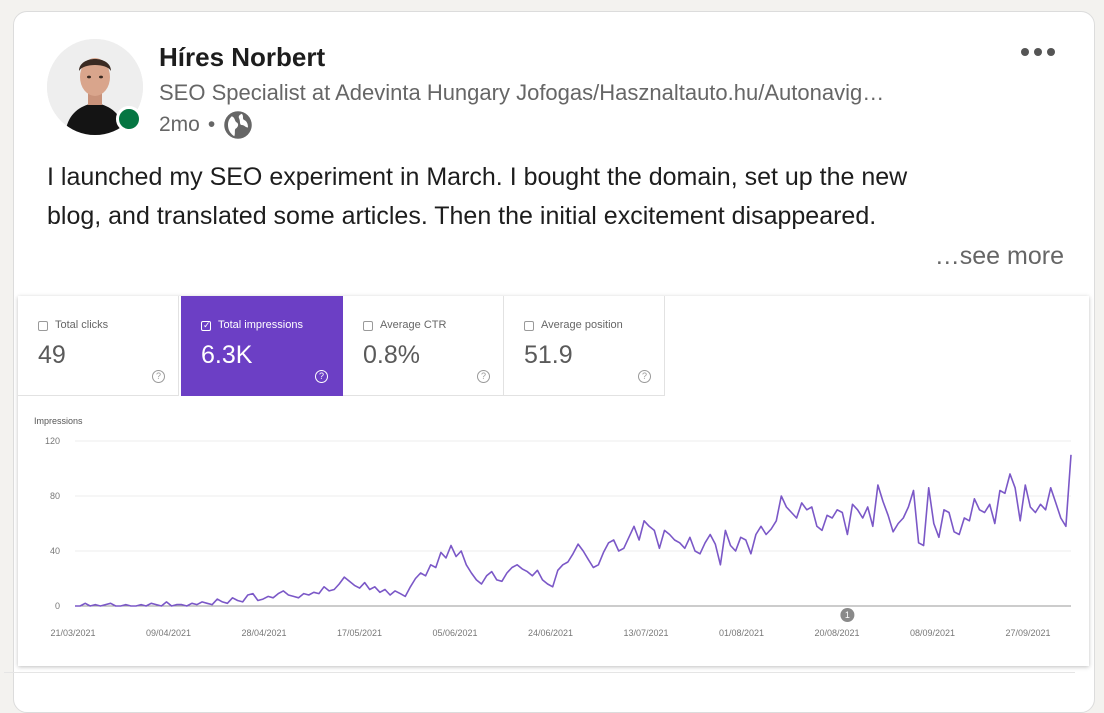  I want to click on y-tick-label: 0, so click(57, 606).